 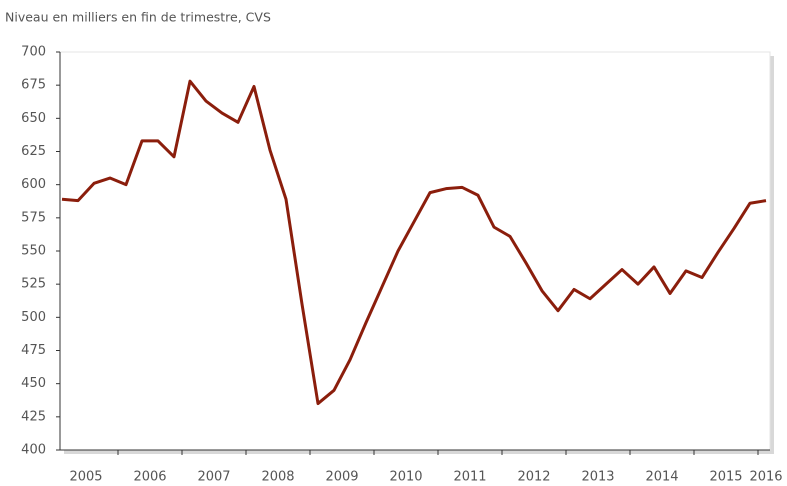 I want to click on y-tick-label: 425, so click(x=33, y=416).